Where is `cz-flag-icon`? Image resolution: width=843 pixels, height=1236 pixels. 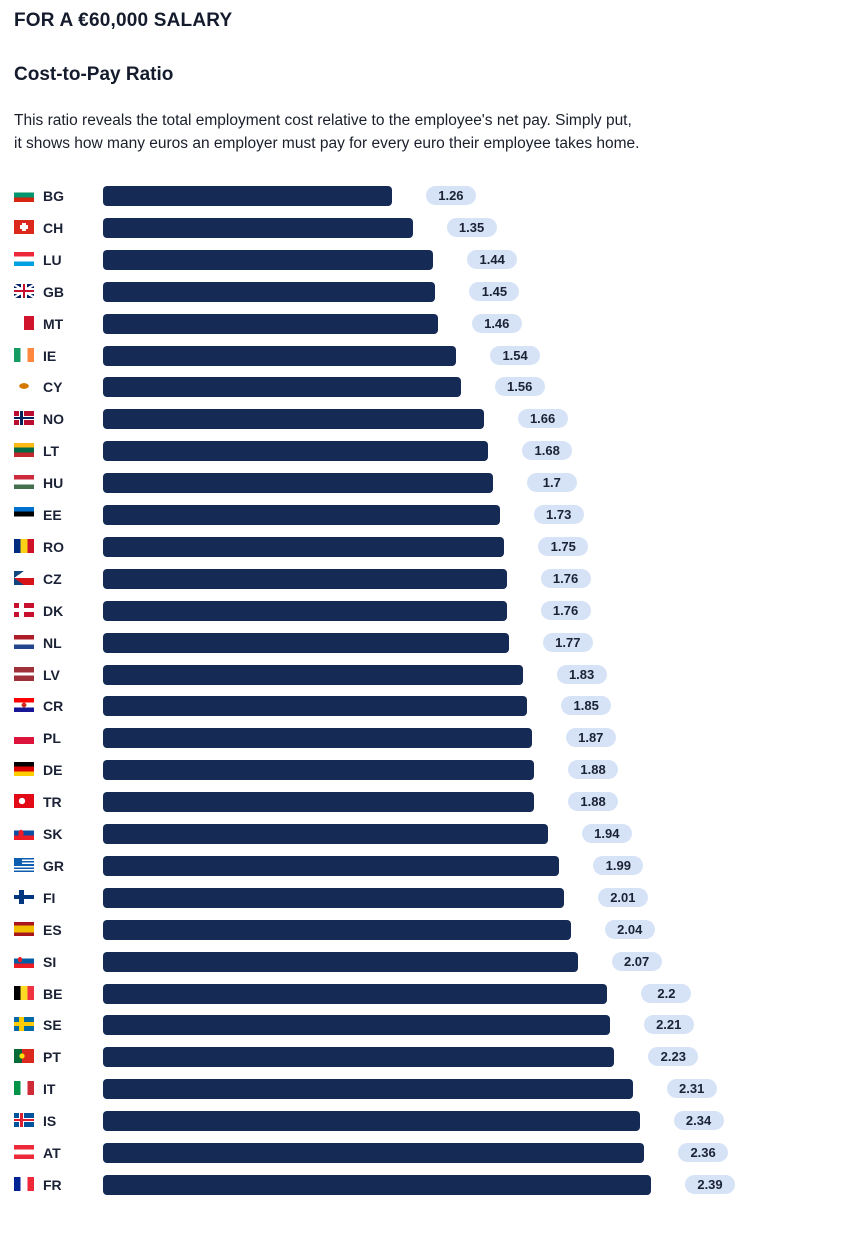
cz-flag-icon is located at coordinates (24, 577).